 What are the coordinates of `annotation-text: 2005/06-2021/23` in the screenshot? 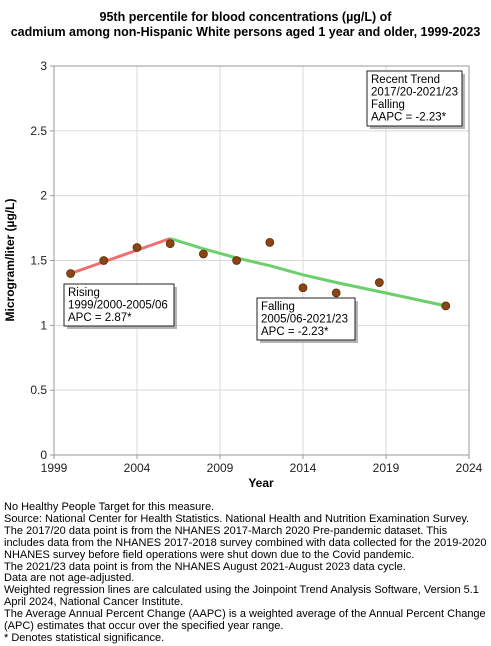 It's located at (304, 320).